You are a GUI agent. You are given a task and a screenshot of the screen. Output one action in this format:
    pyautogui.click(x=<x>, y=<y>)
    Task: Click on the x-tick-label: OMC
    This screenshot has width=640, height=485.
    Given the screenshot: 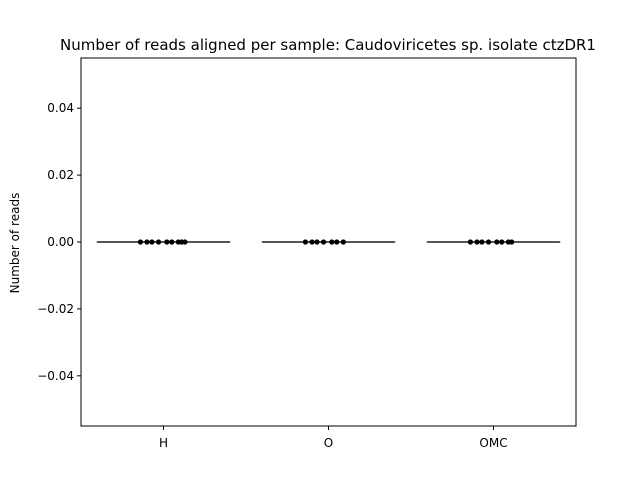 What is the action you would take?
    pyautogui.click(x=493, y=443)
    